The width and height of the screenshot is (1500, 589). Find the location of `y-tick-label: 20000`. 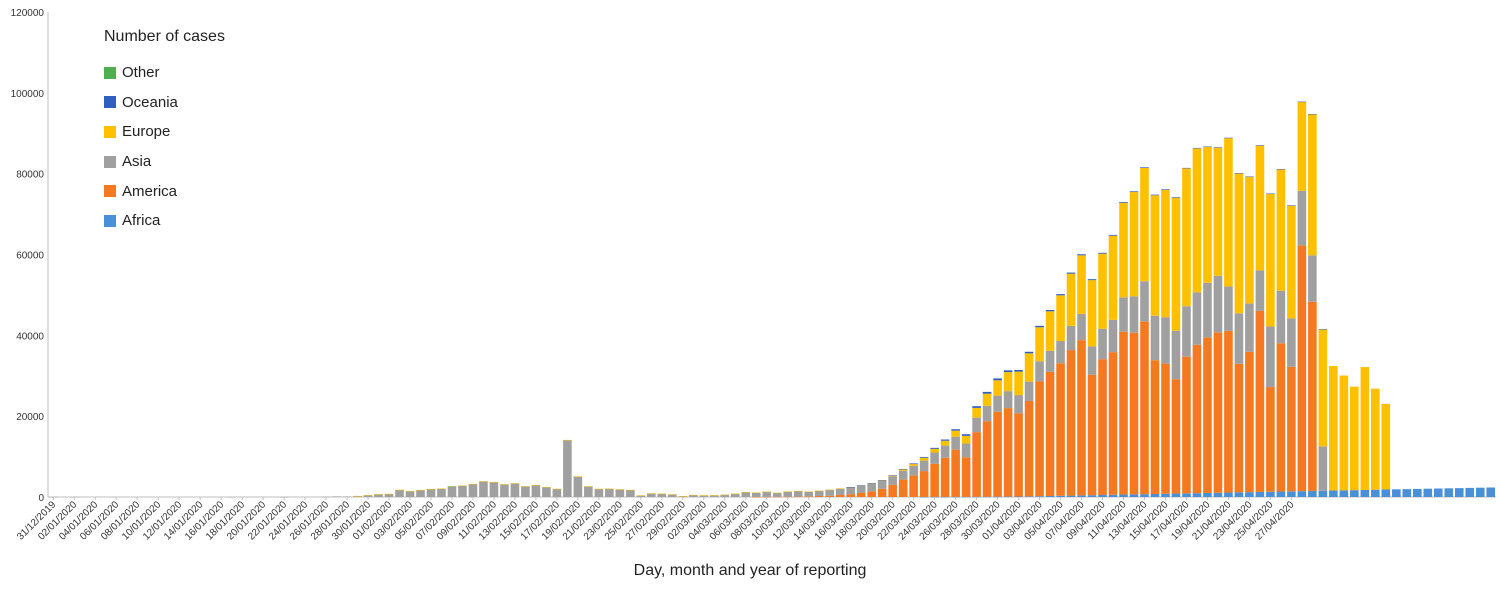

y-tick-label: 20000 is located at coordinates (30, 417).